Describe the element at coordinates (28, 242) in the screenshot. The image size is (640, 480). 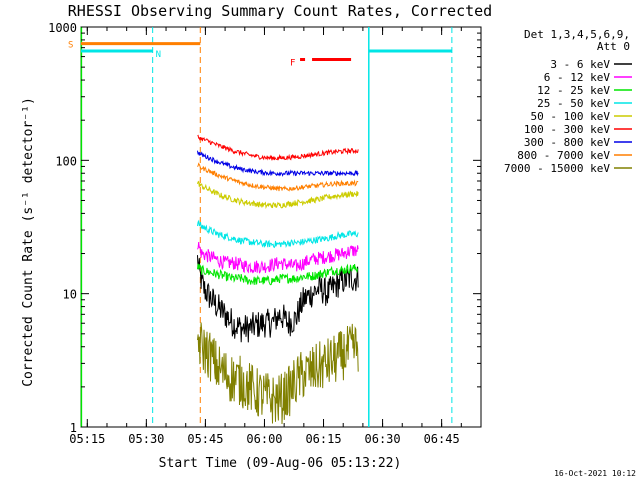
I see `y-axis-label: Corrected Count Rate (s⁻¹ detector⁻¹)` at that location.